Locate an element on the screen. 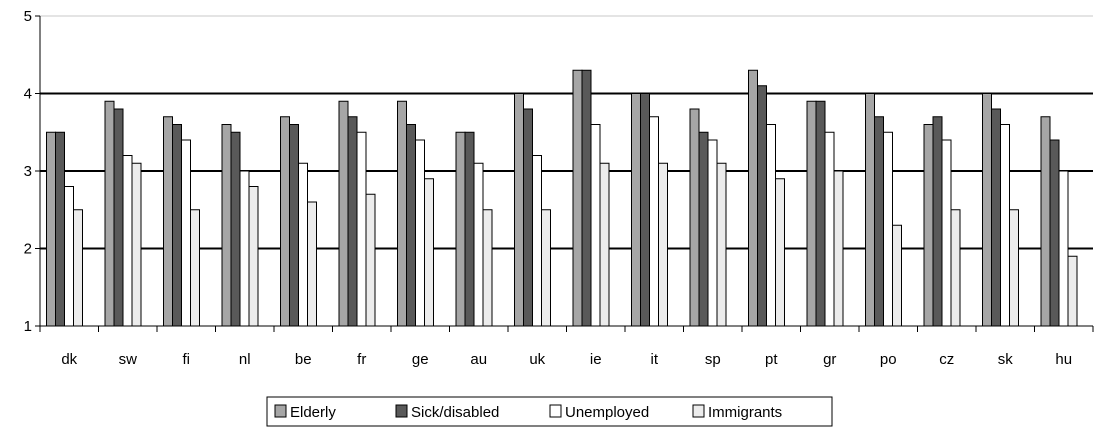 This screenshot has width=1095, height=432. bar-fr-unemployed is located at coordinates (361, 229).